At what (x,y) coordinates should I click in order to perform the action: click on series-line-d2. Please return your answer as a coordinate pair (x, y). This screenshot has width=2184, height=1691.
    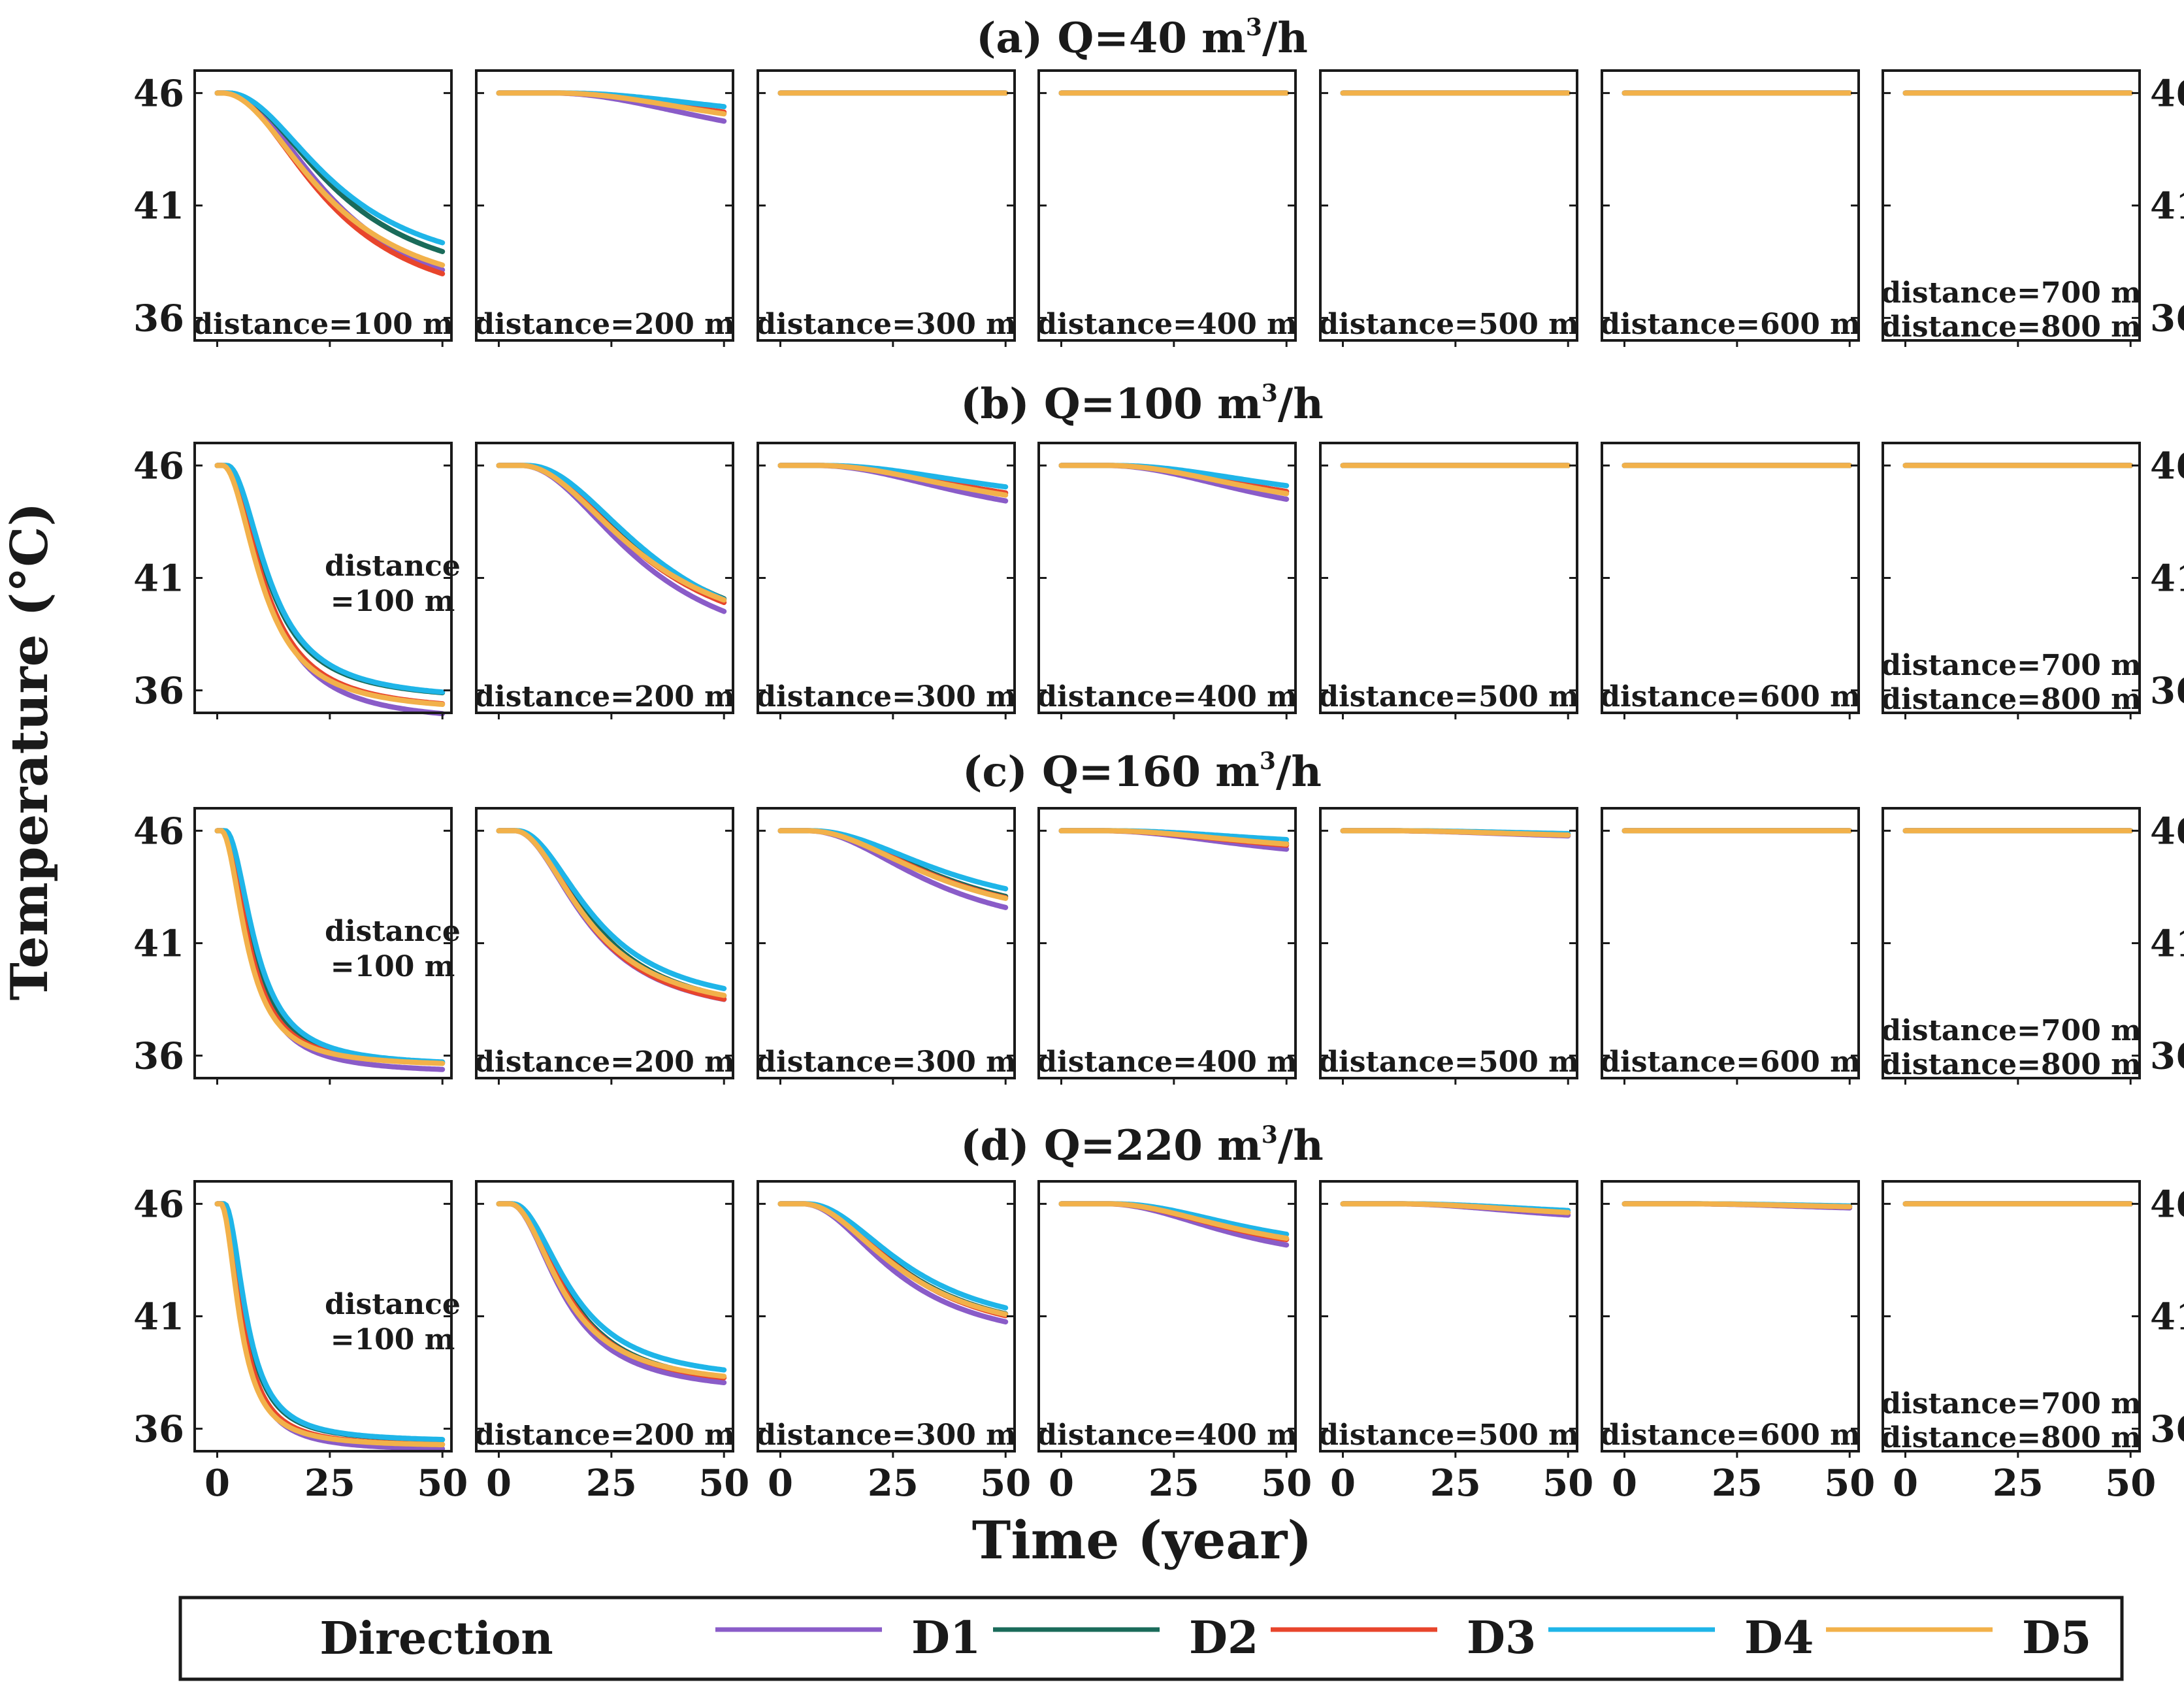
    Looking at the image, I should click on (611, 913).